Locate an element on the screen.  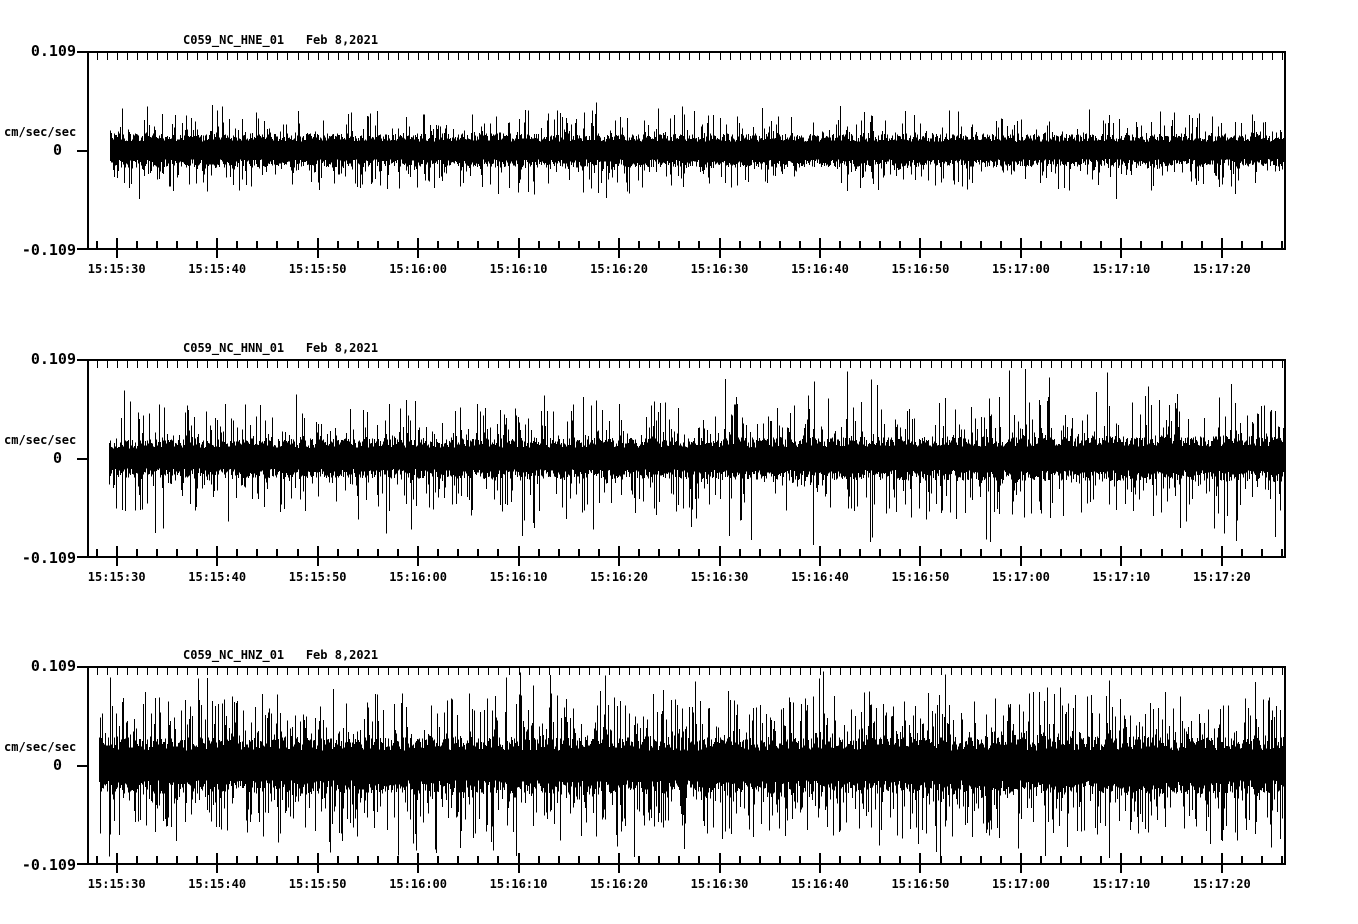
trace-title: C059_NC_HNZ_01 Feb 8,2021 is located at coordinates (281, 655).